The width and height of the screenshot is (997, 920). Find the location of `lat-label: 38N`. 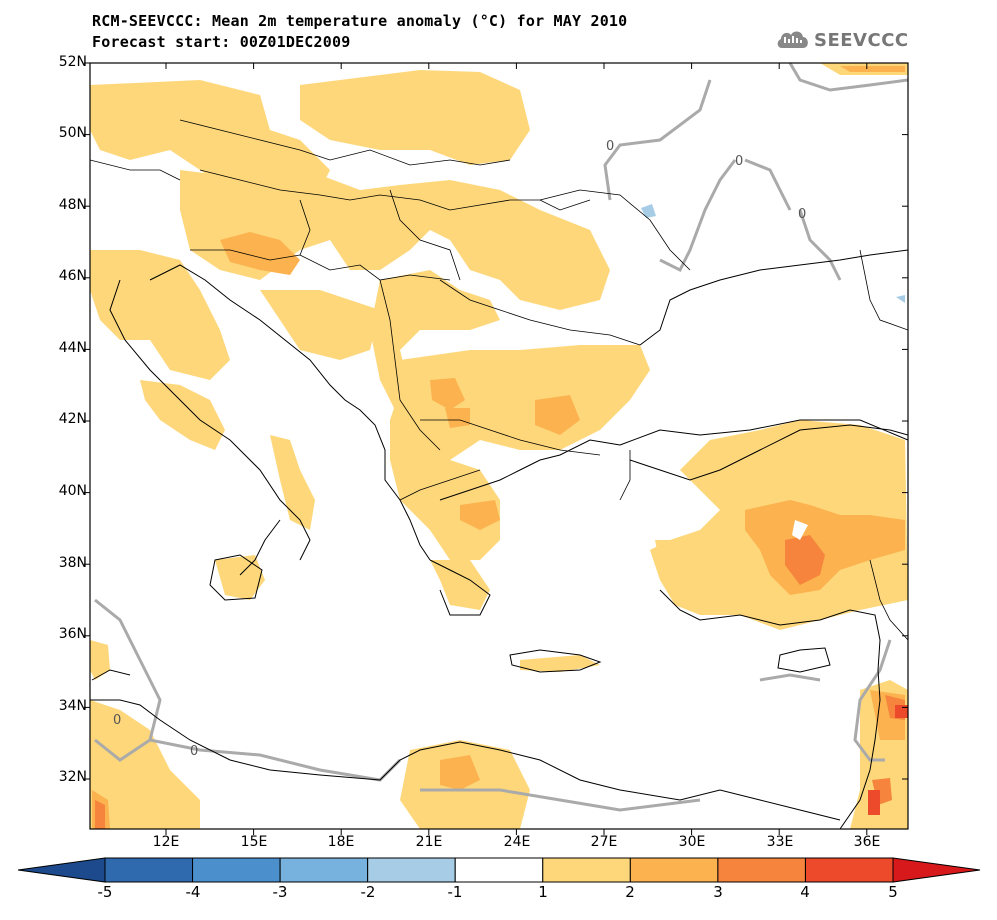

lat-label: 38N is located at coordinates (72, 563).